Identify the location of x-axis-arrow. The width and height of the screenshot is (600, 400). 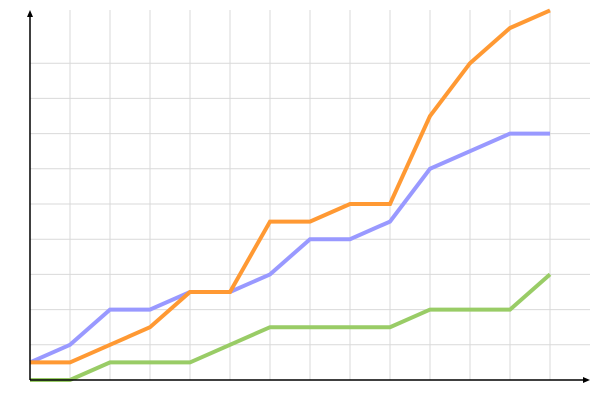
(586, 380).